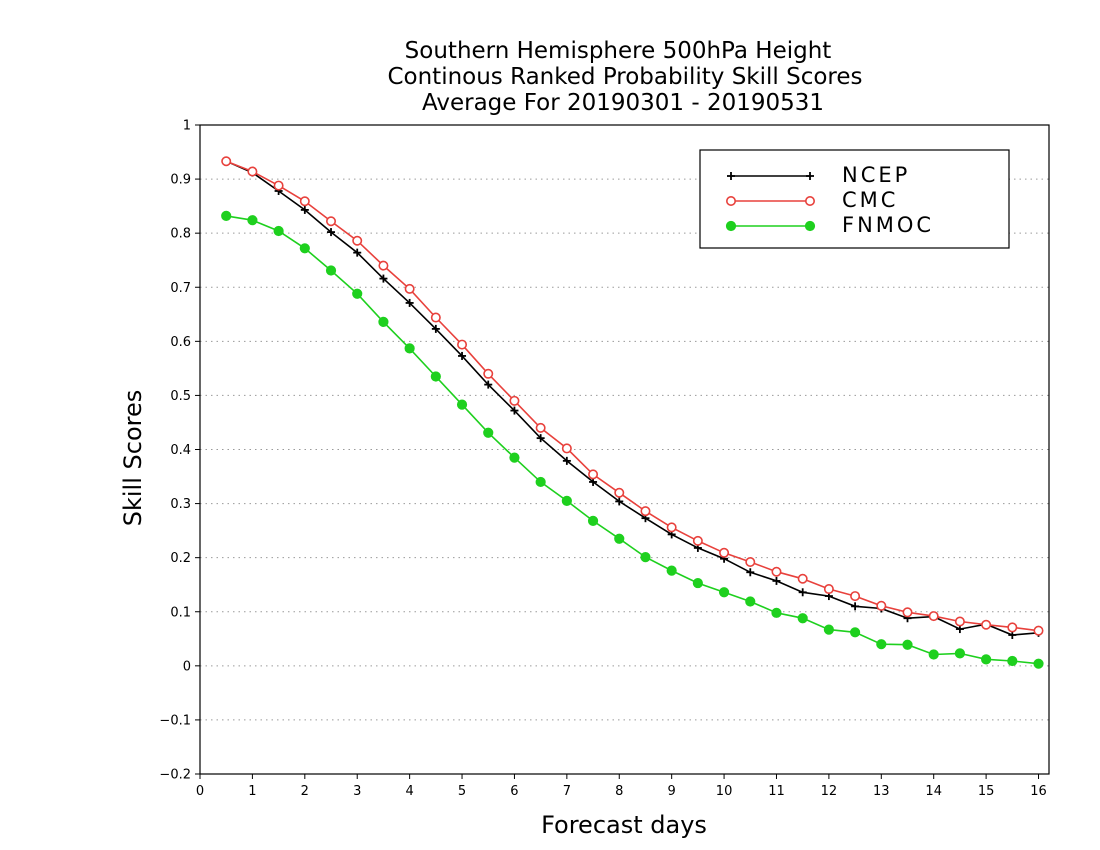  I want to click on y-tick-label: −0.1, so click(175, 720).